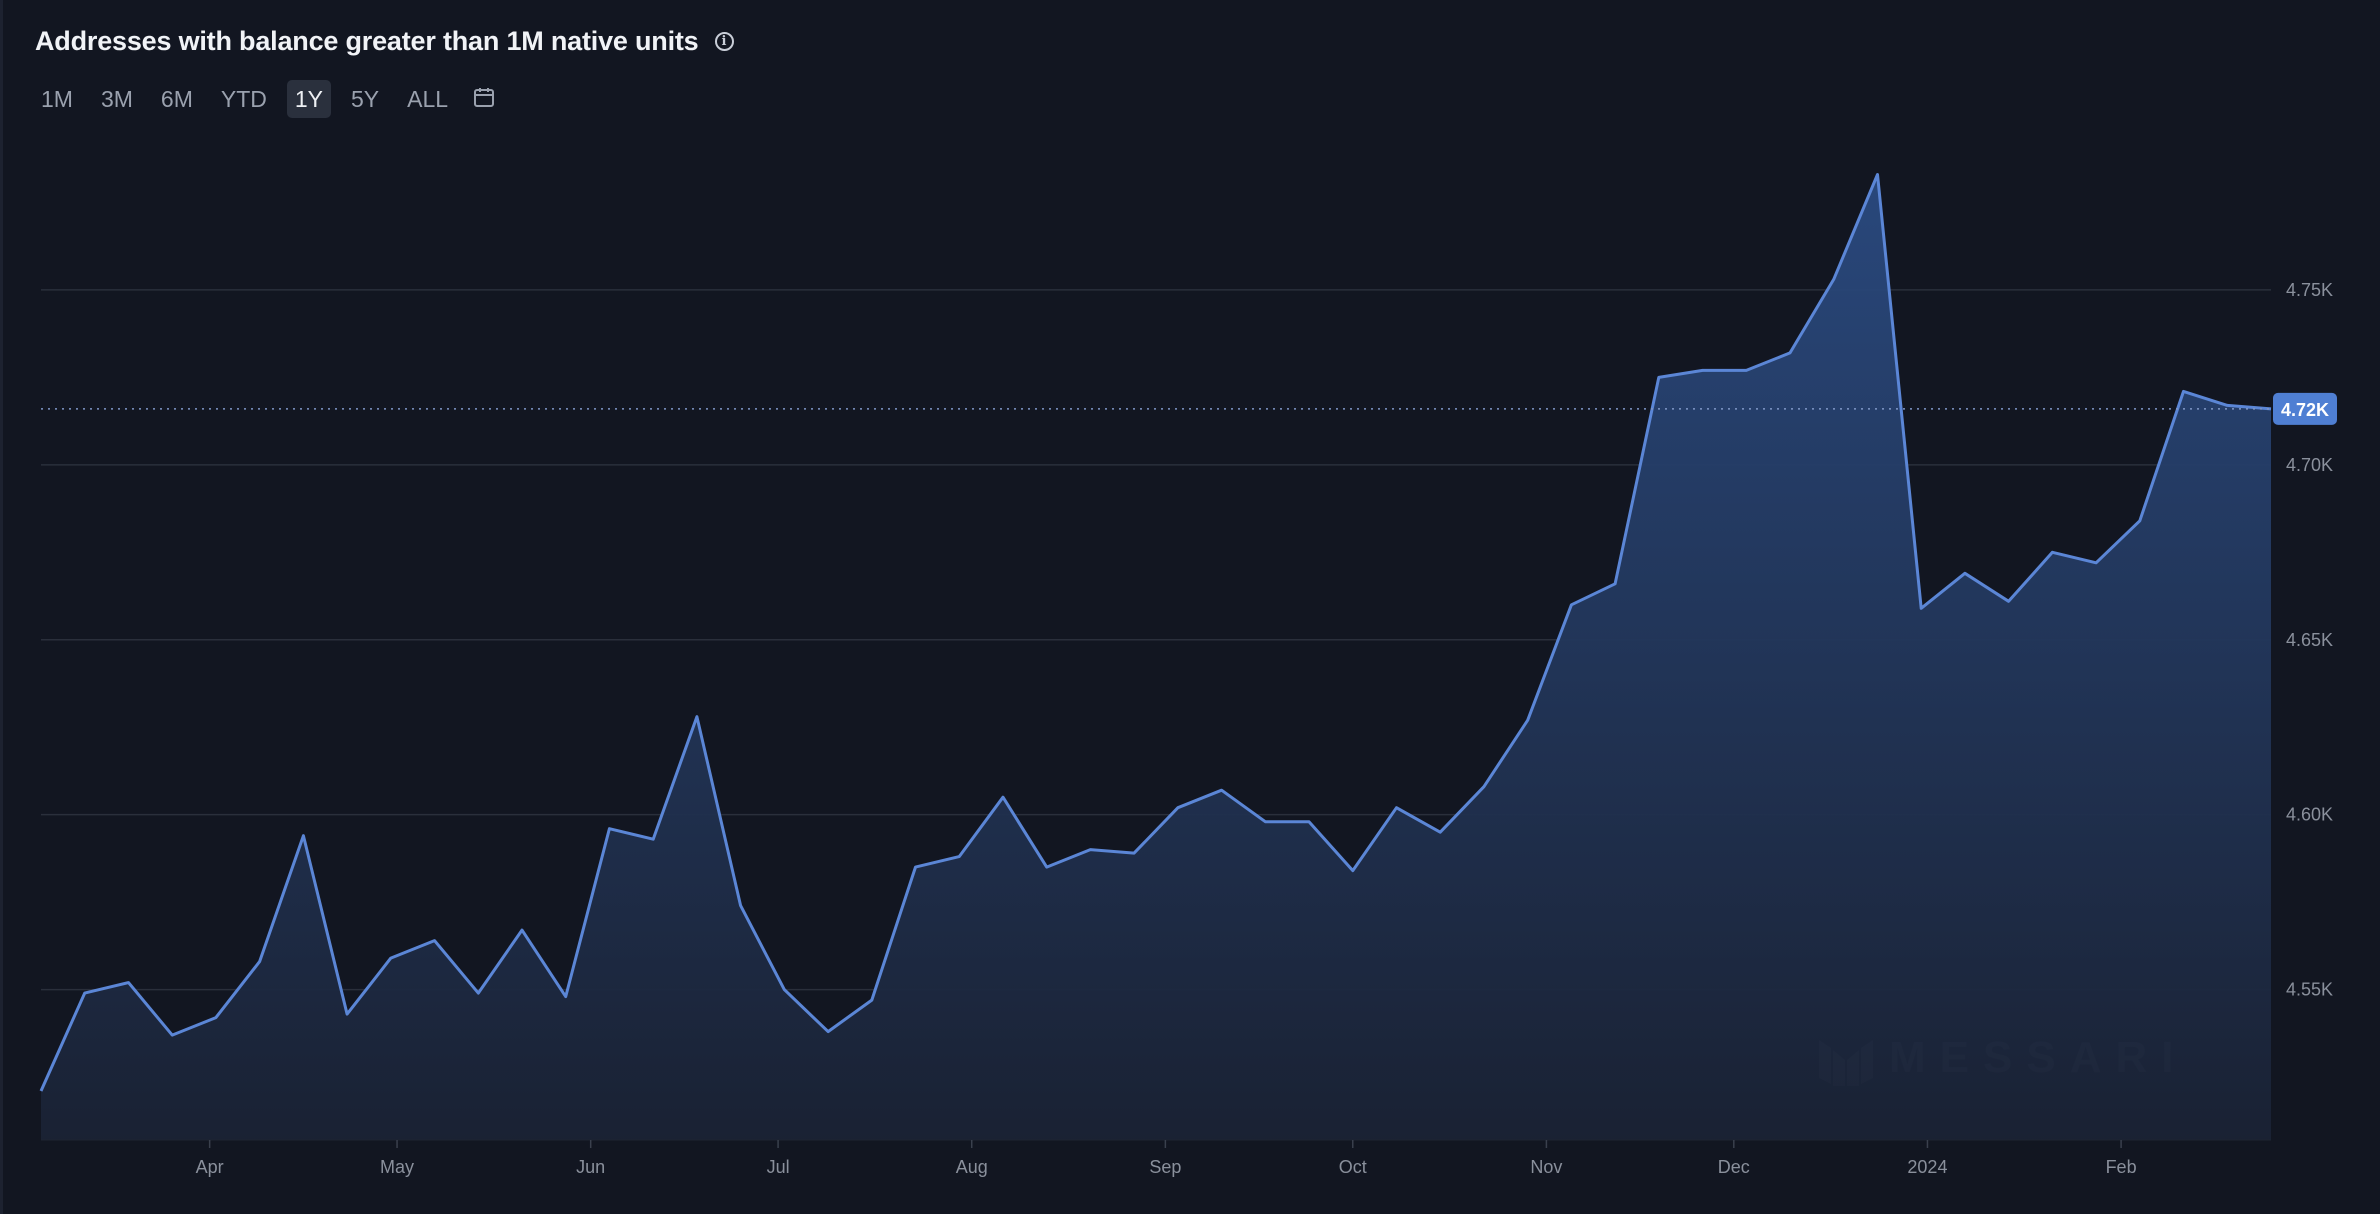 This screenshot has width=2380, height=1214. I want to click on x-tick-label: Sep, so click(1165, 1167).